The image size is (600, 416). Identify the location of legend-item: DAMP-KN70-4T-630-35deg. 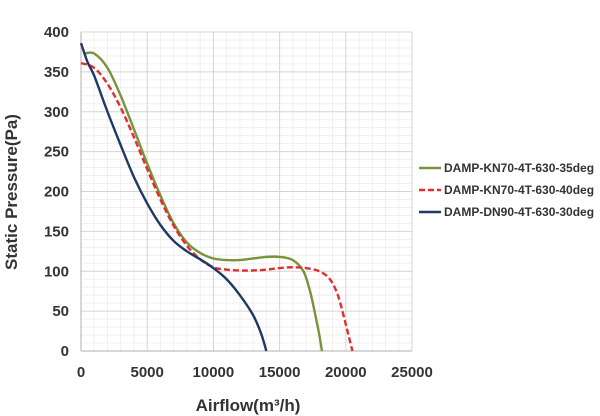
(506, 168).